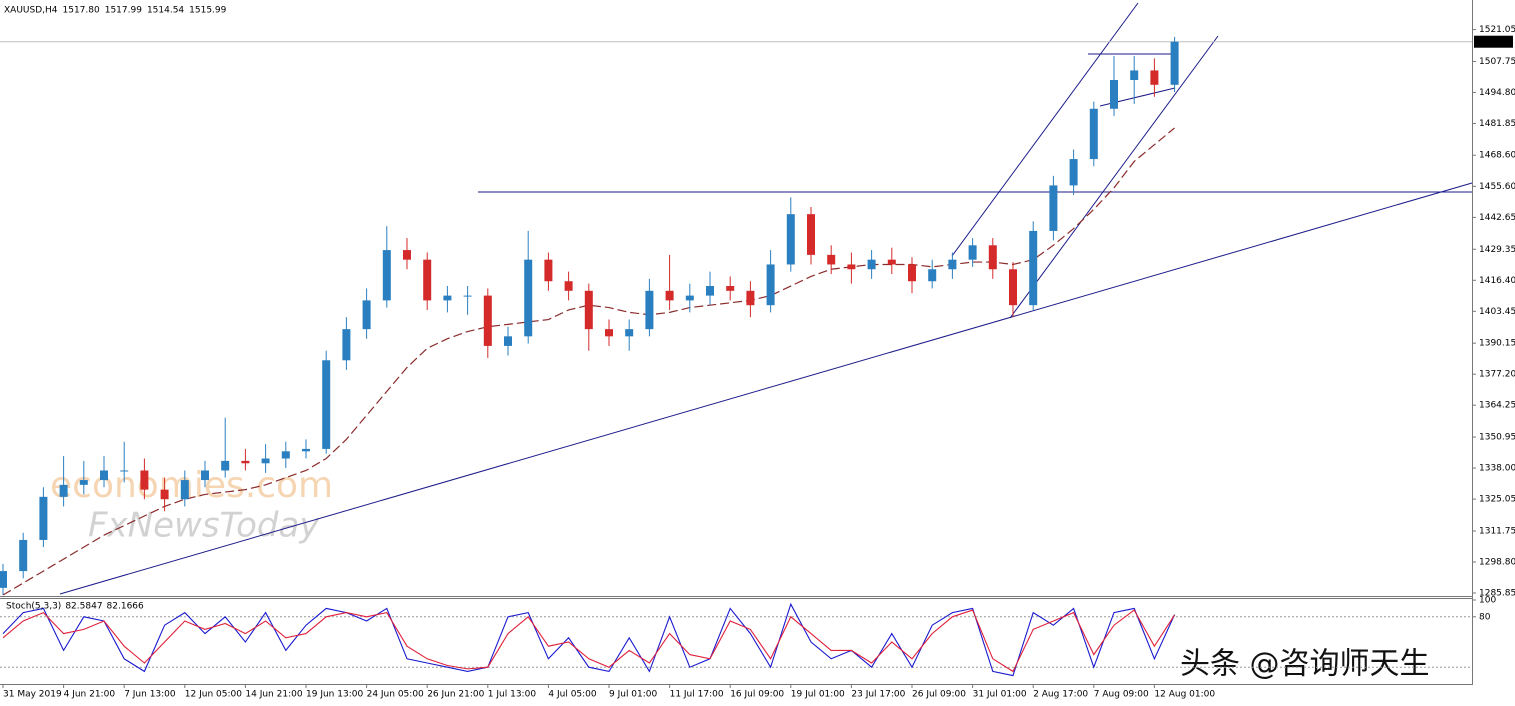 The image size is (1515, 706). I want to click on y-tick-label: 100, so click(1487, 601).